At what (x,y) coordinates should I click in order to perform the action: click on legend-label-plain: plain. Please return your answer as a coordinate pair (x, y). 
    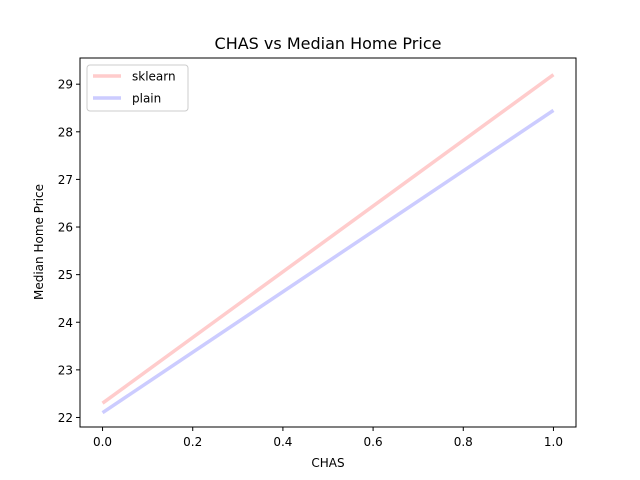
    Looking at the image, I should click on (146, 99).